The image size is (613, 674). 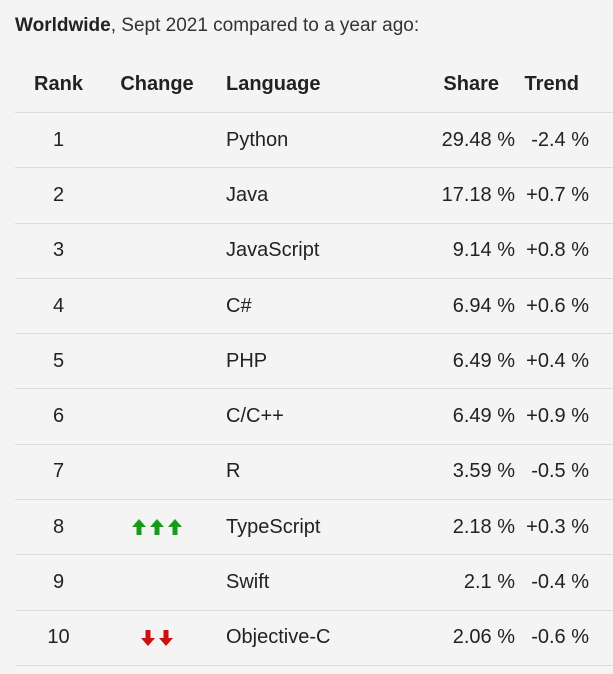 What do you see at coordinates (446, 527) in the screenshot?
I see `share-cell: 2.18 %` at bounding box center [446, 527].